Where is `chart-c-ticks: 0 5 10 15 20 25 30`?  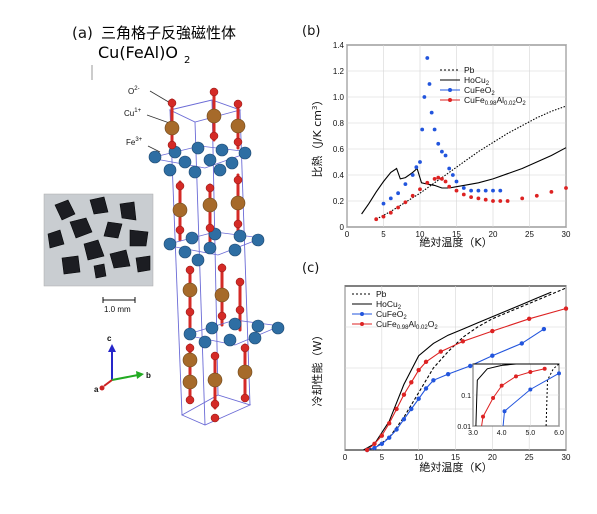 chart-c-ticks: 0 5 10 15 20 25 30 is located at coordinates (457, 457).